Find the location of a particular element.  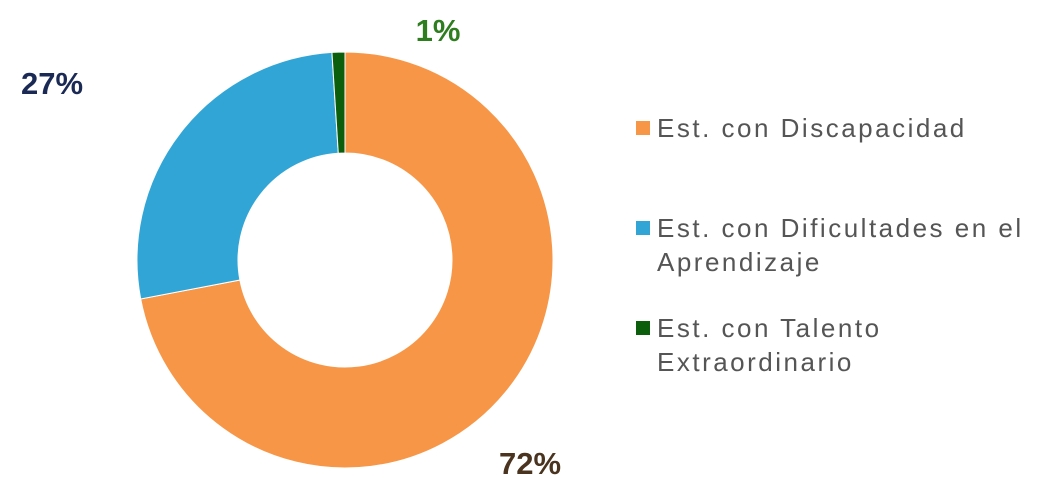

value-label: 72% is located at coordinates (530, 463).